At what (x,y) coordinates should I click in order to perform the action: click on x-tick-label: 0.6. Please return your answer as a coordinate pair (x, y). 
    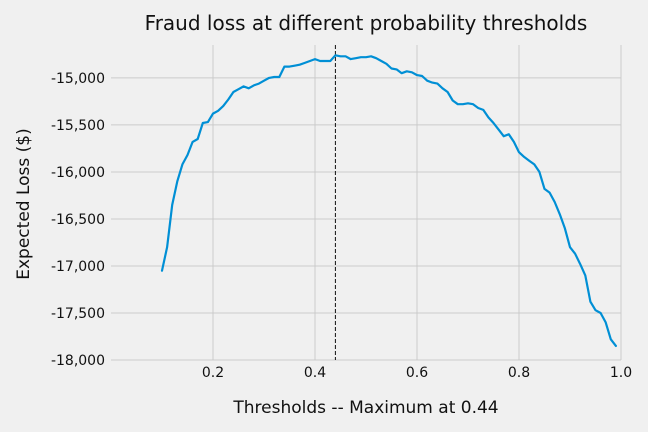
    Looking at the image, I should click on (417, 373).